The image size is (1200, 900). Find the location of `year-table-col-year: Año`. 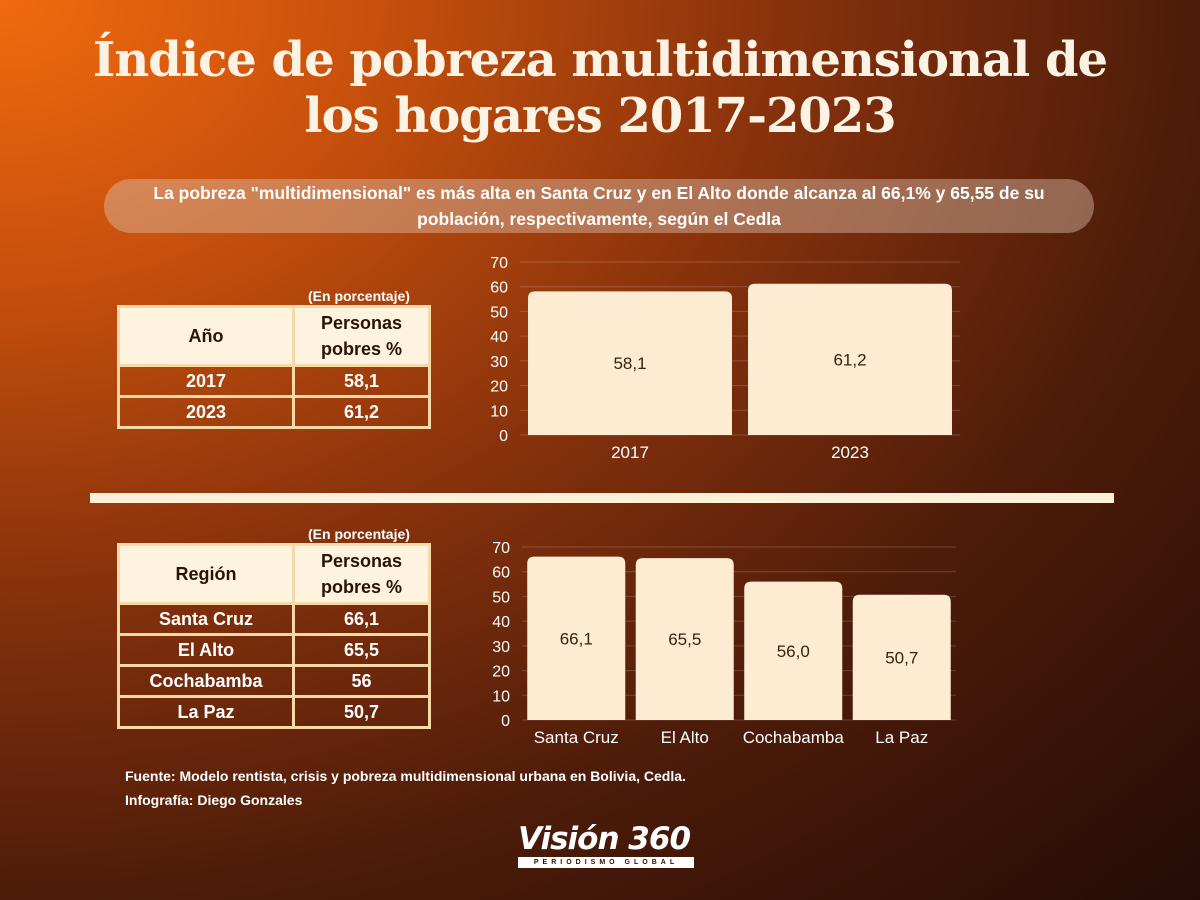

year-table-col-year: Año is located at coordinates (206, 336).